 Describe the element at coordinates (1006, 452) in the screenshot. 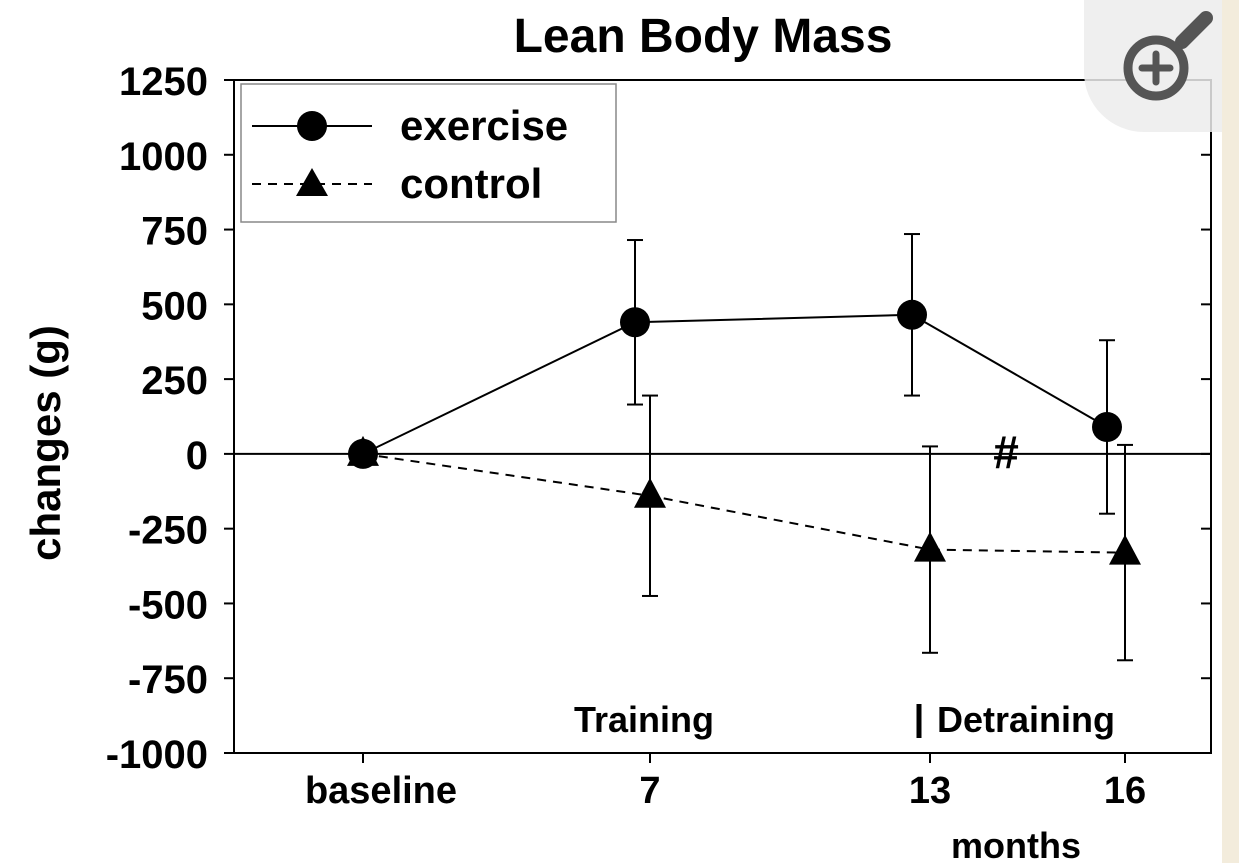

I see `significance-marker: #` at that location.